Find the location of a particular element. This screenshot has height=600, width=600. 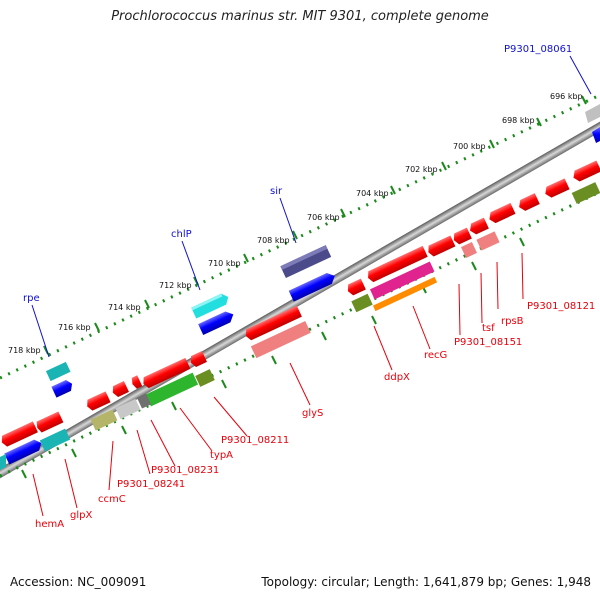

scale-tick-696: 696 kbp is located at coordinates (568, 98).